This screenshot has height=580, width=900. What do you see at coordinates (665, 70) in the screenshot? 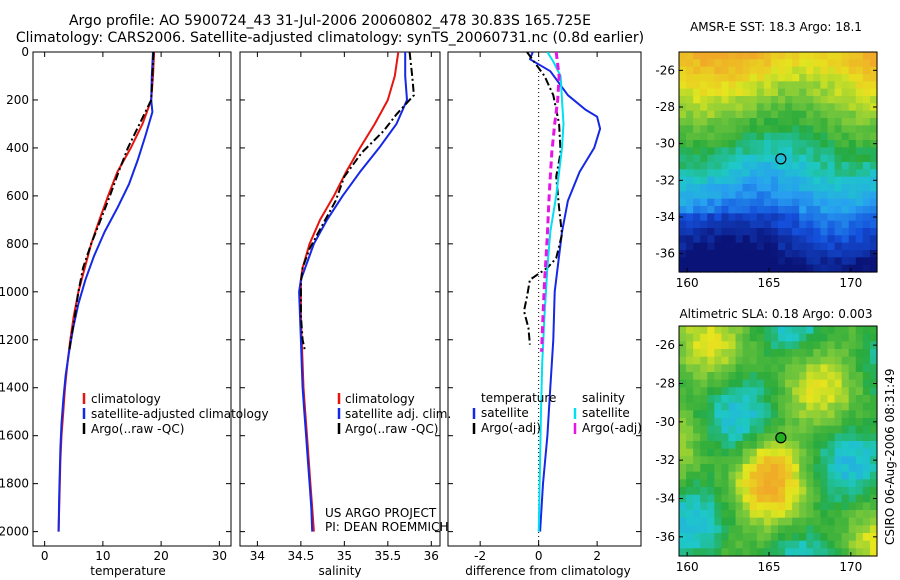
I see `y-tick-label: -26` at bounding box center [665, 70].